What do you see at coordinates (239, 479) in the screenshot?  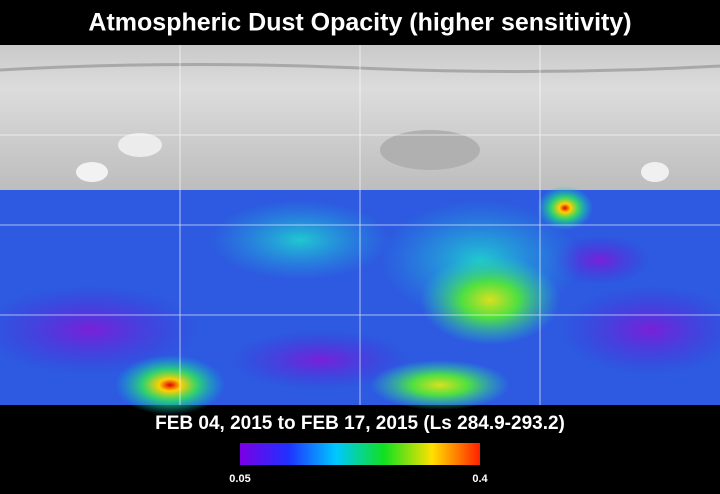 I see `colorbar-min-label: 0.05` at bounding box center [239, 479].